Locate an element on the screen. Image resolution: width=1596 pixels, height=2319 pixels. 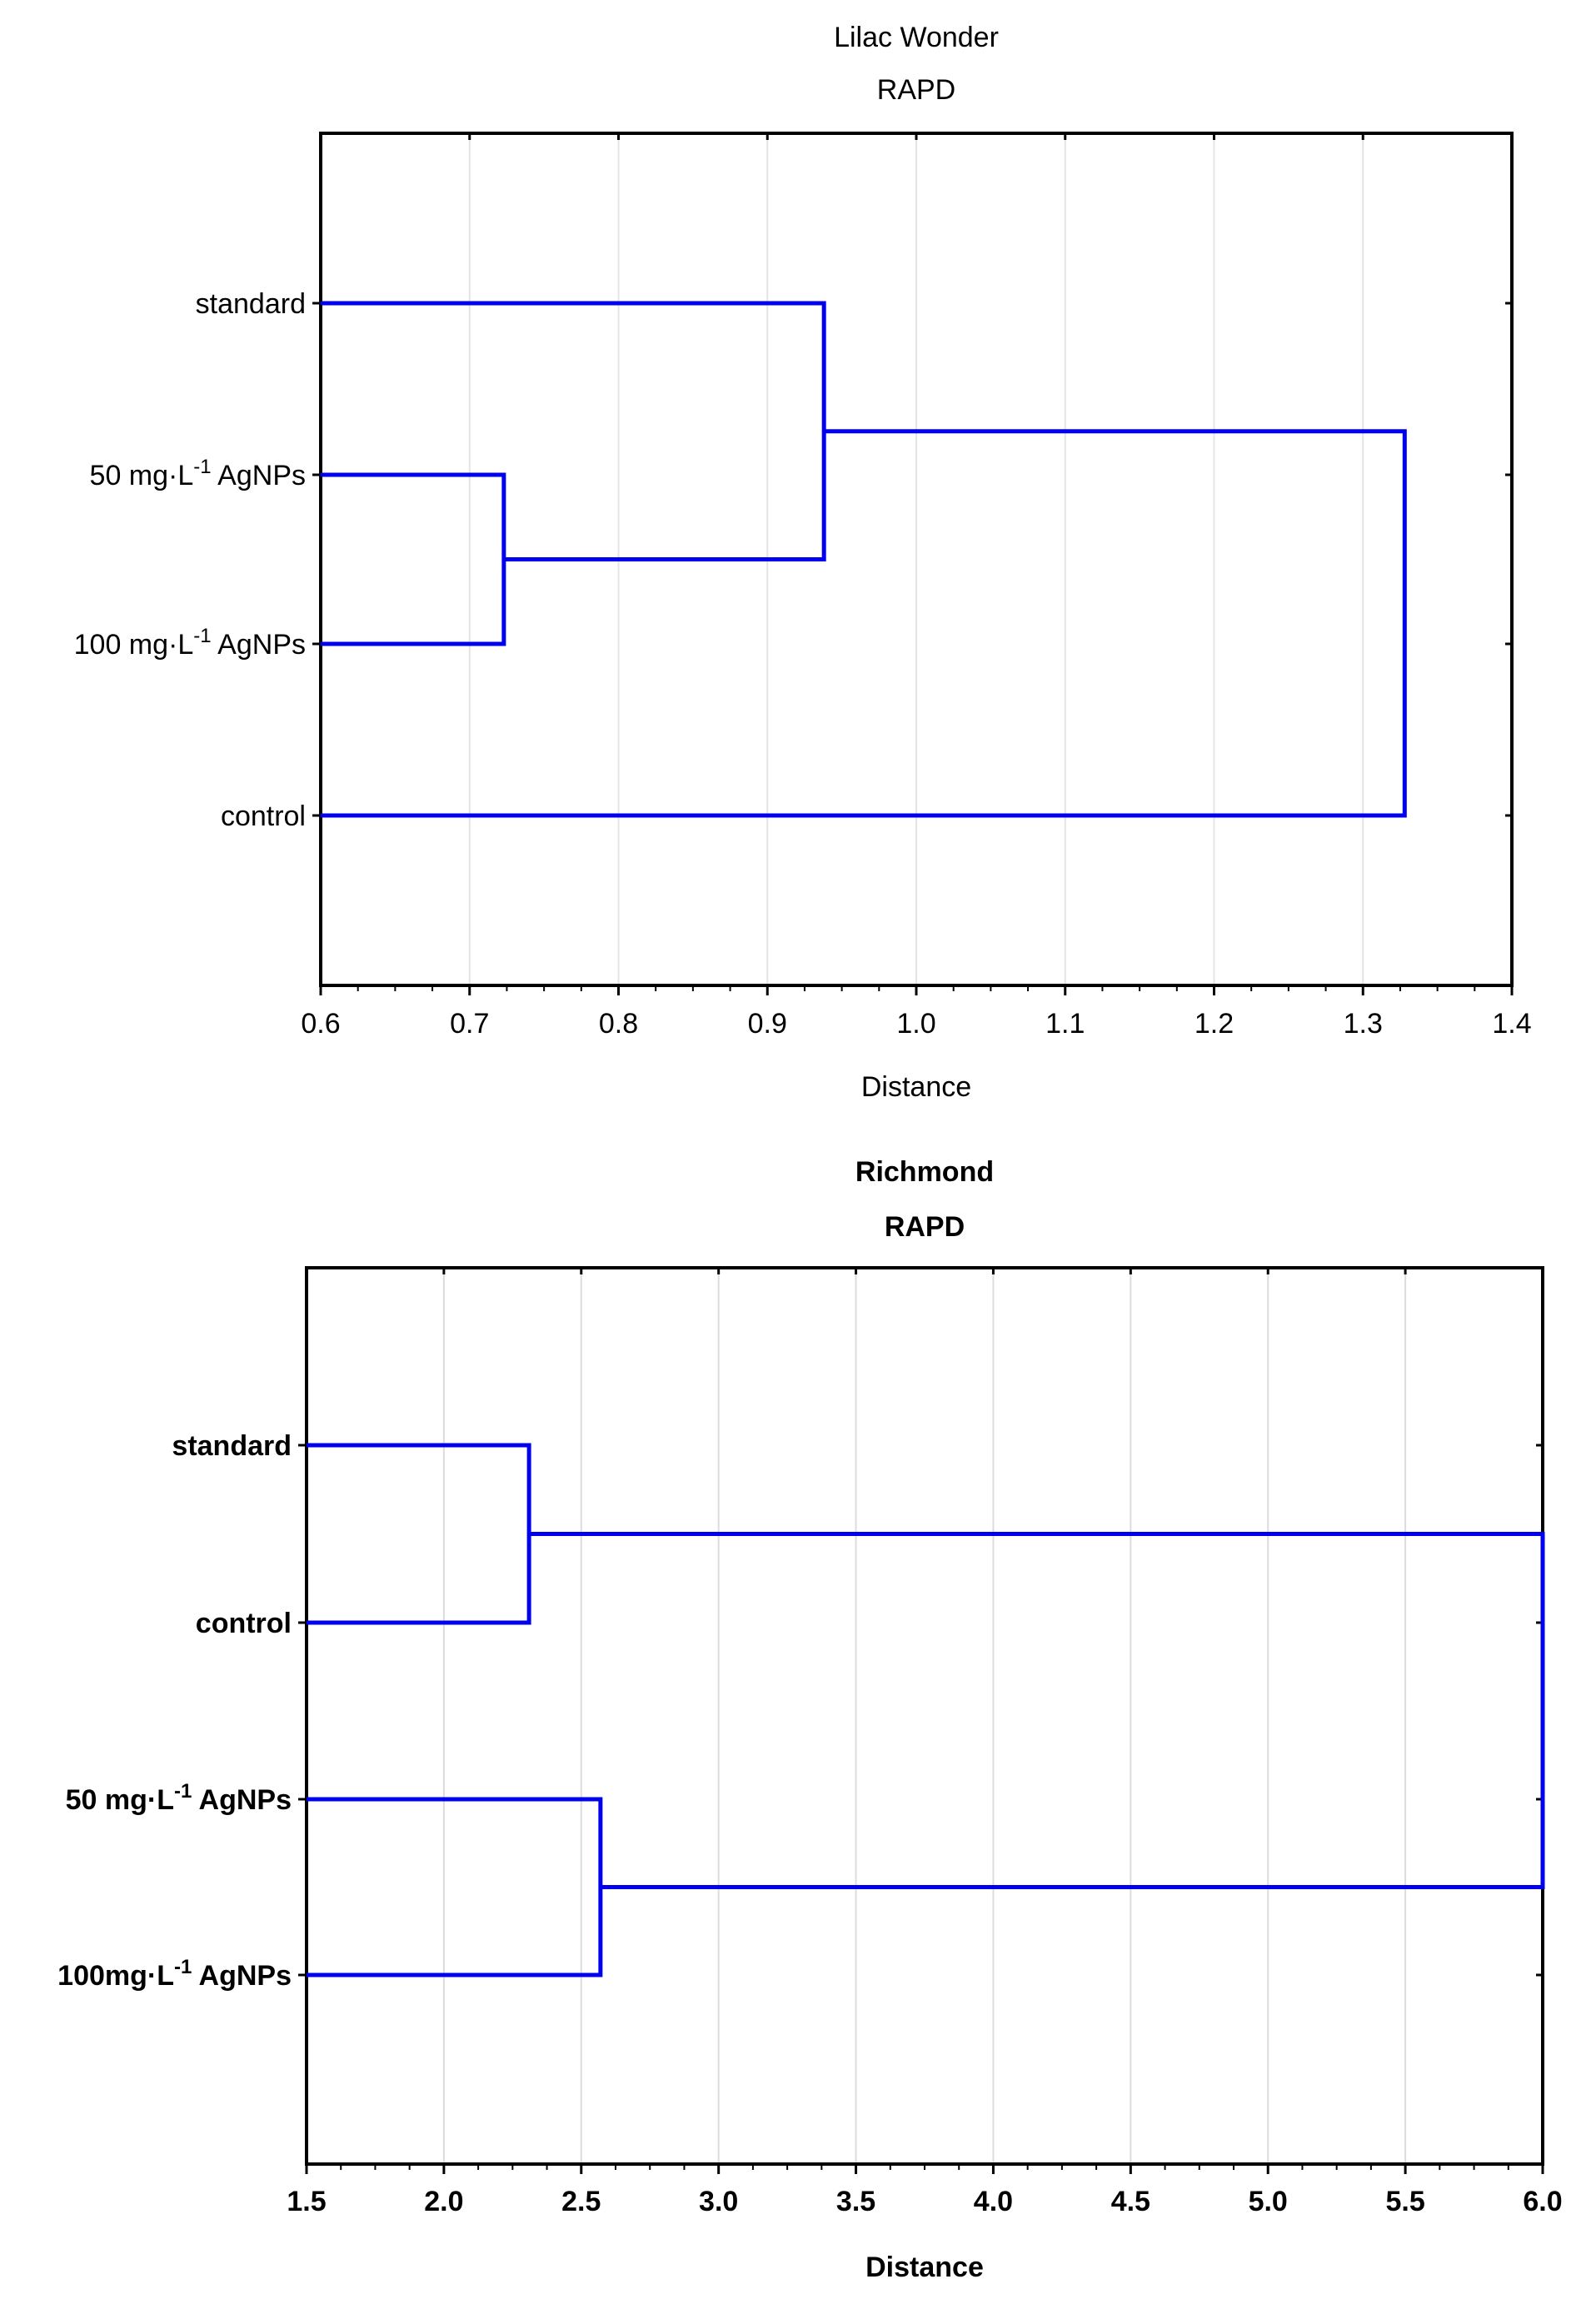
x-tick-label: 0.7 is located at coordinates (469, 1024).